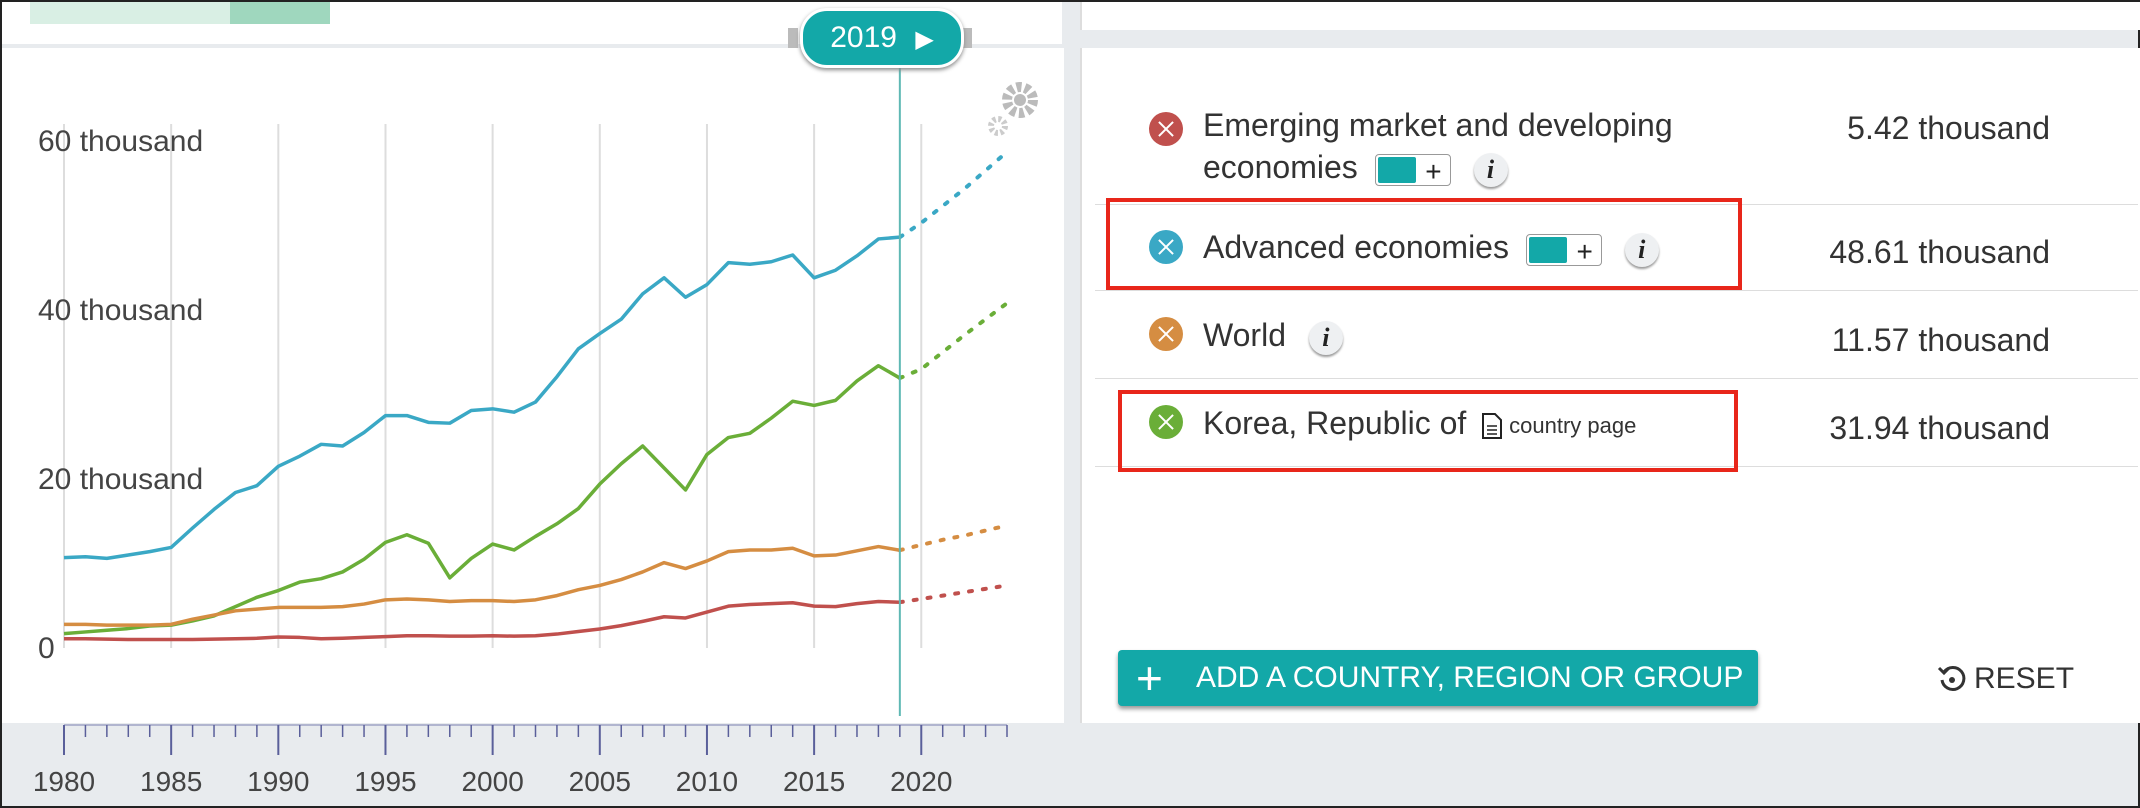 This screenshot has width=2140, height=808. What do you see at coordinates (924, 39) in the screenshot?
I see `play-icon: ▶` at bounding box center [924, 39].